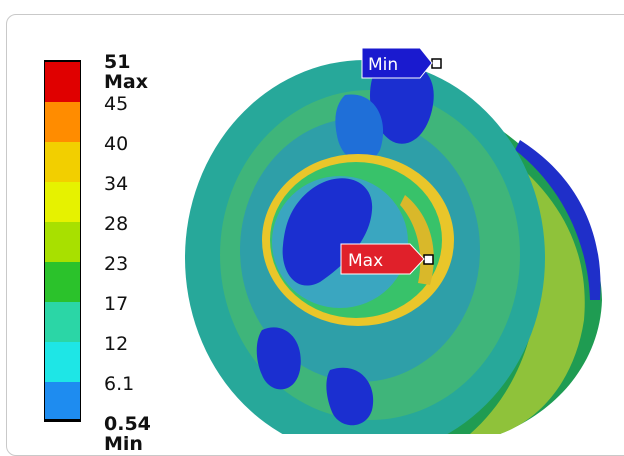 Image resolution: width=624 pixels, height=456 pixels. I want to click on legend-tick-min: 0.54 Min, so click(127, 434).